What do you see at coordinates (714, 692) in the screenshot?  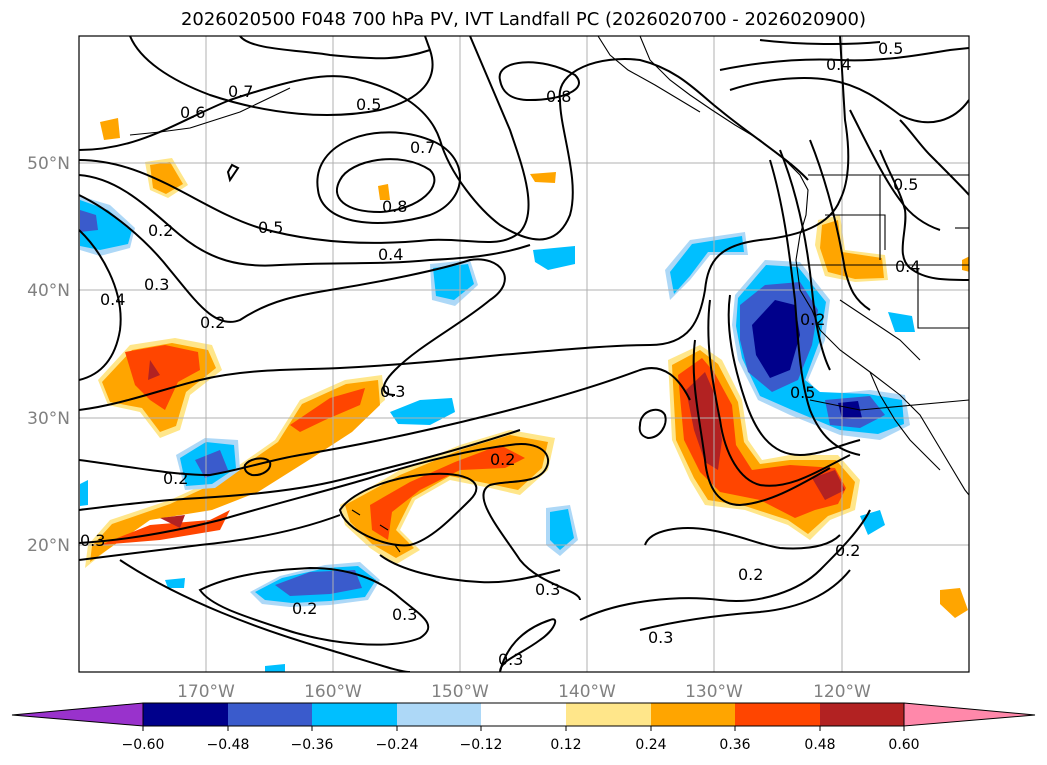 I see `lon-label: 130°W` at bounding box center [714, 692].